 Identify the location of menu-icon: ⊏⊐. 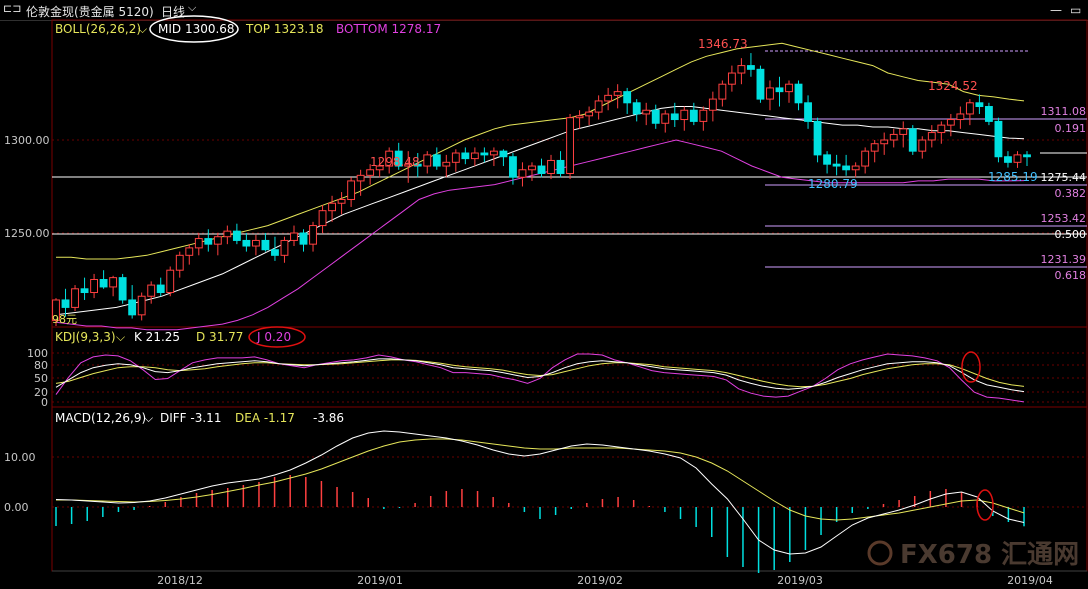
(12, 8).